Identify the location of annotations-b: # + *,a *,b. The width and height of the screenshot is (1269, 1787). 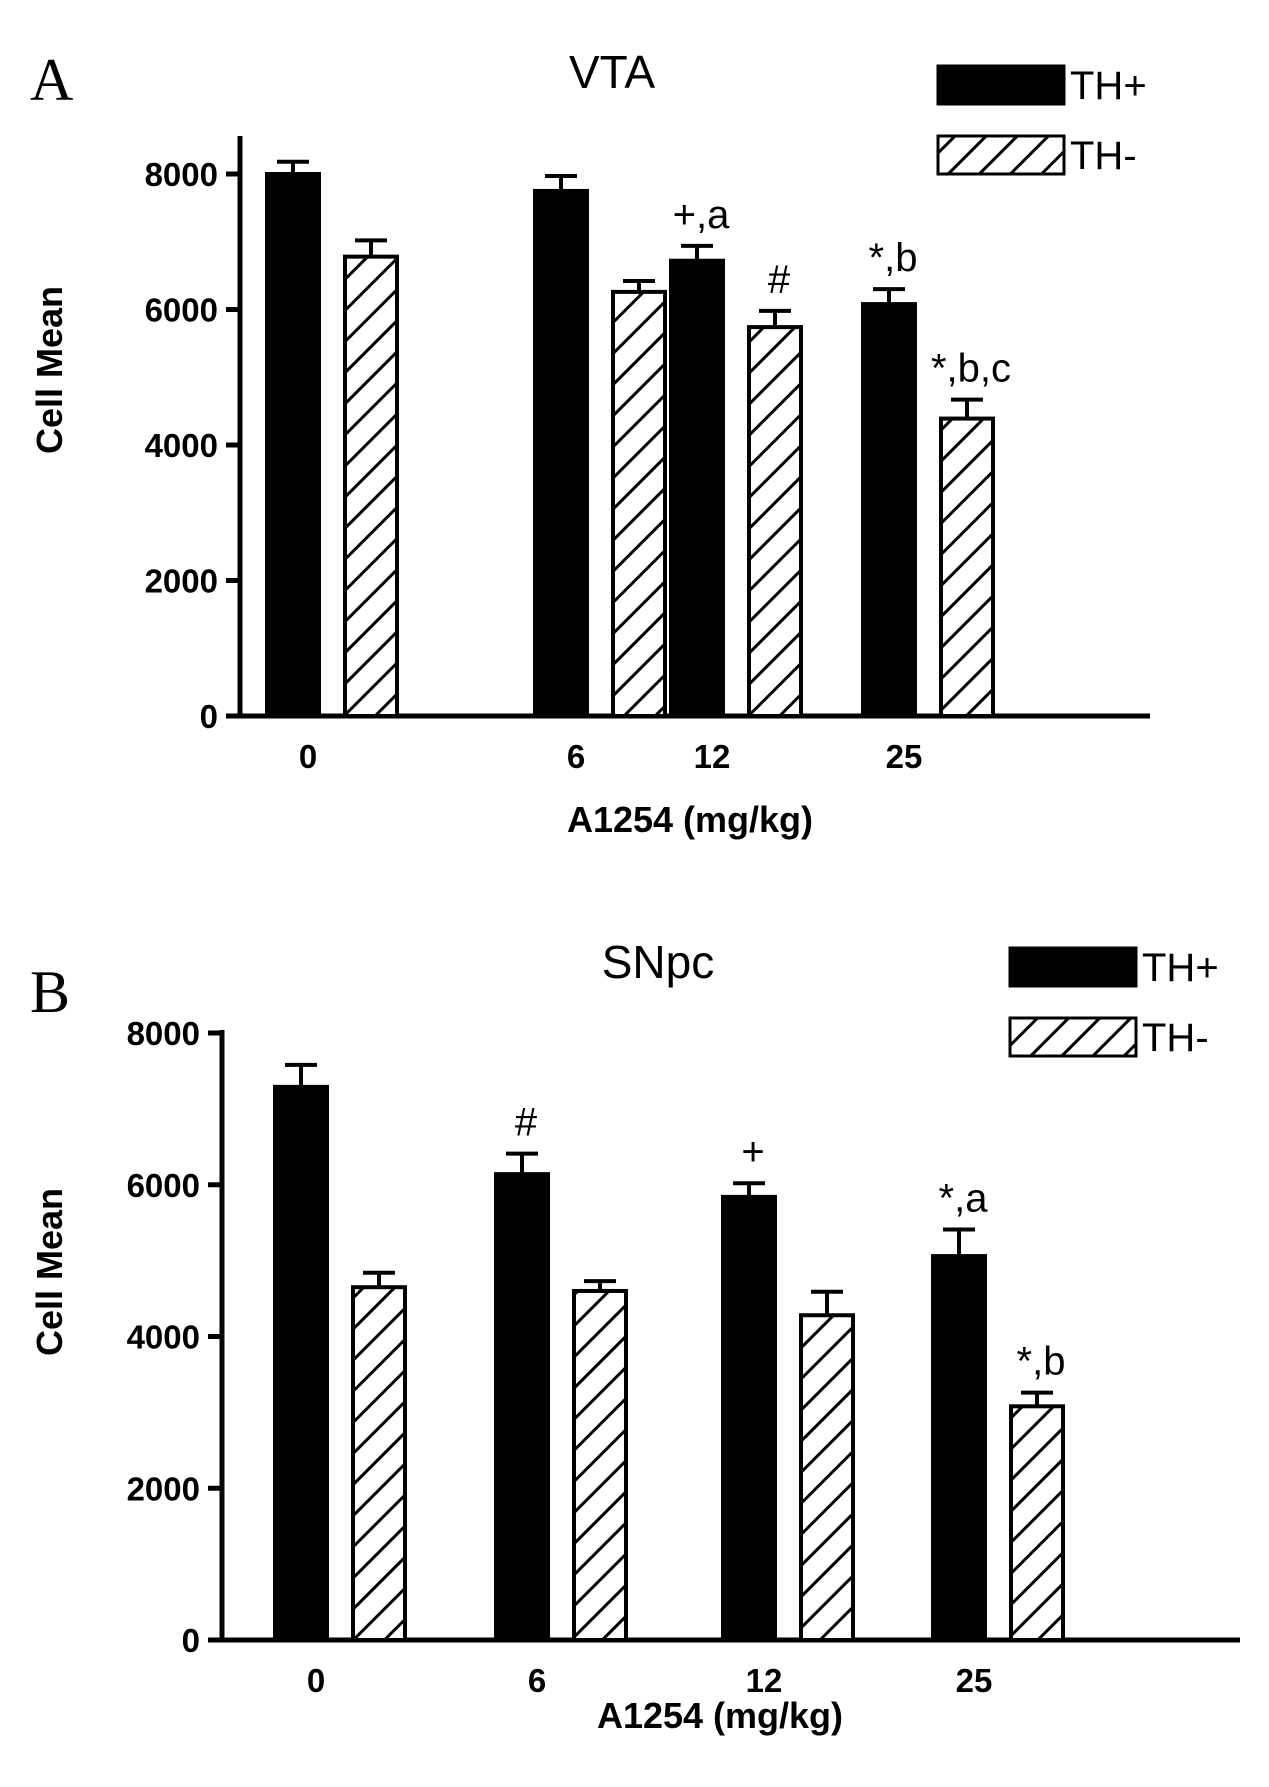
(790, 1242).